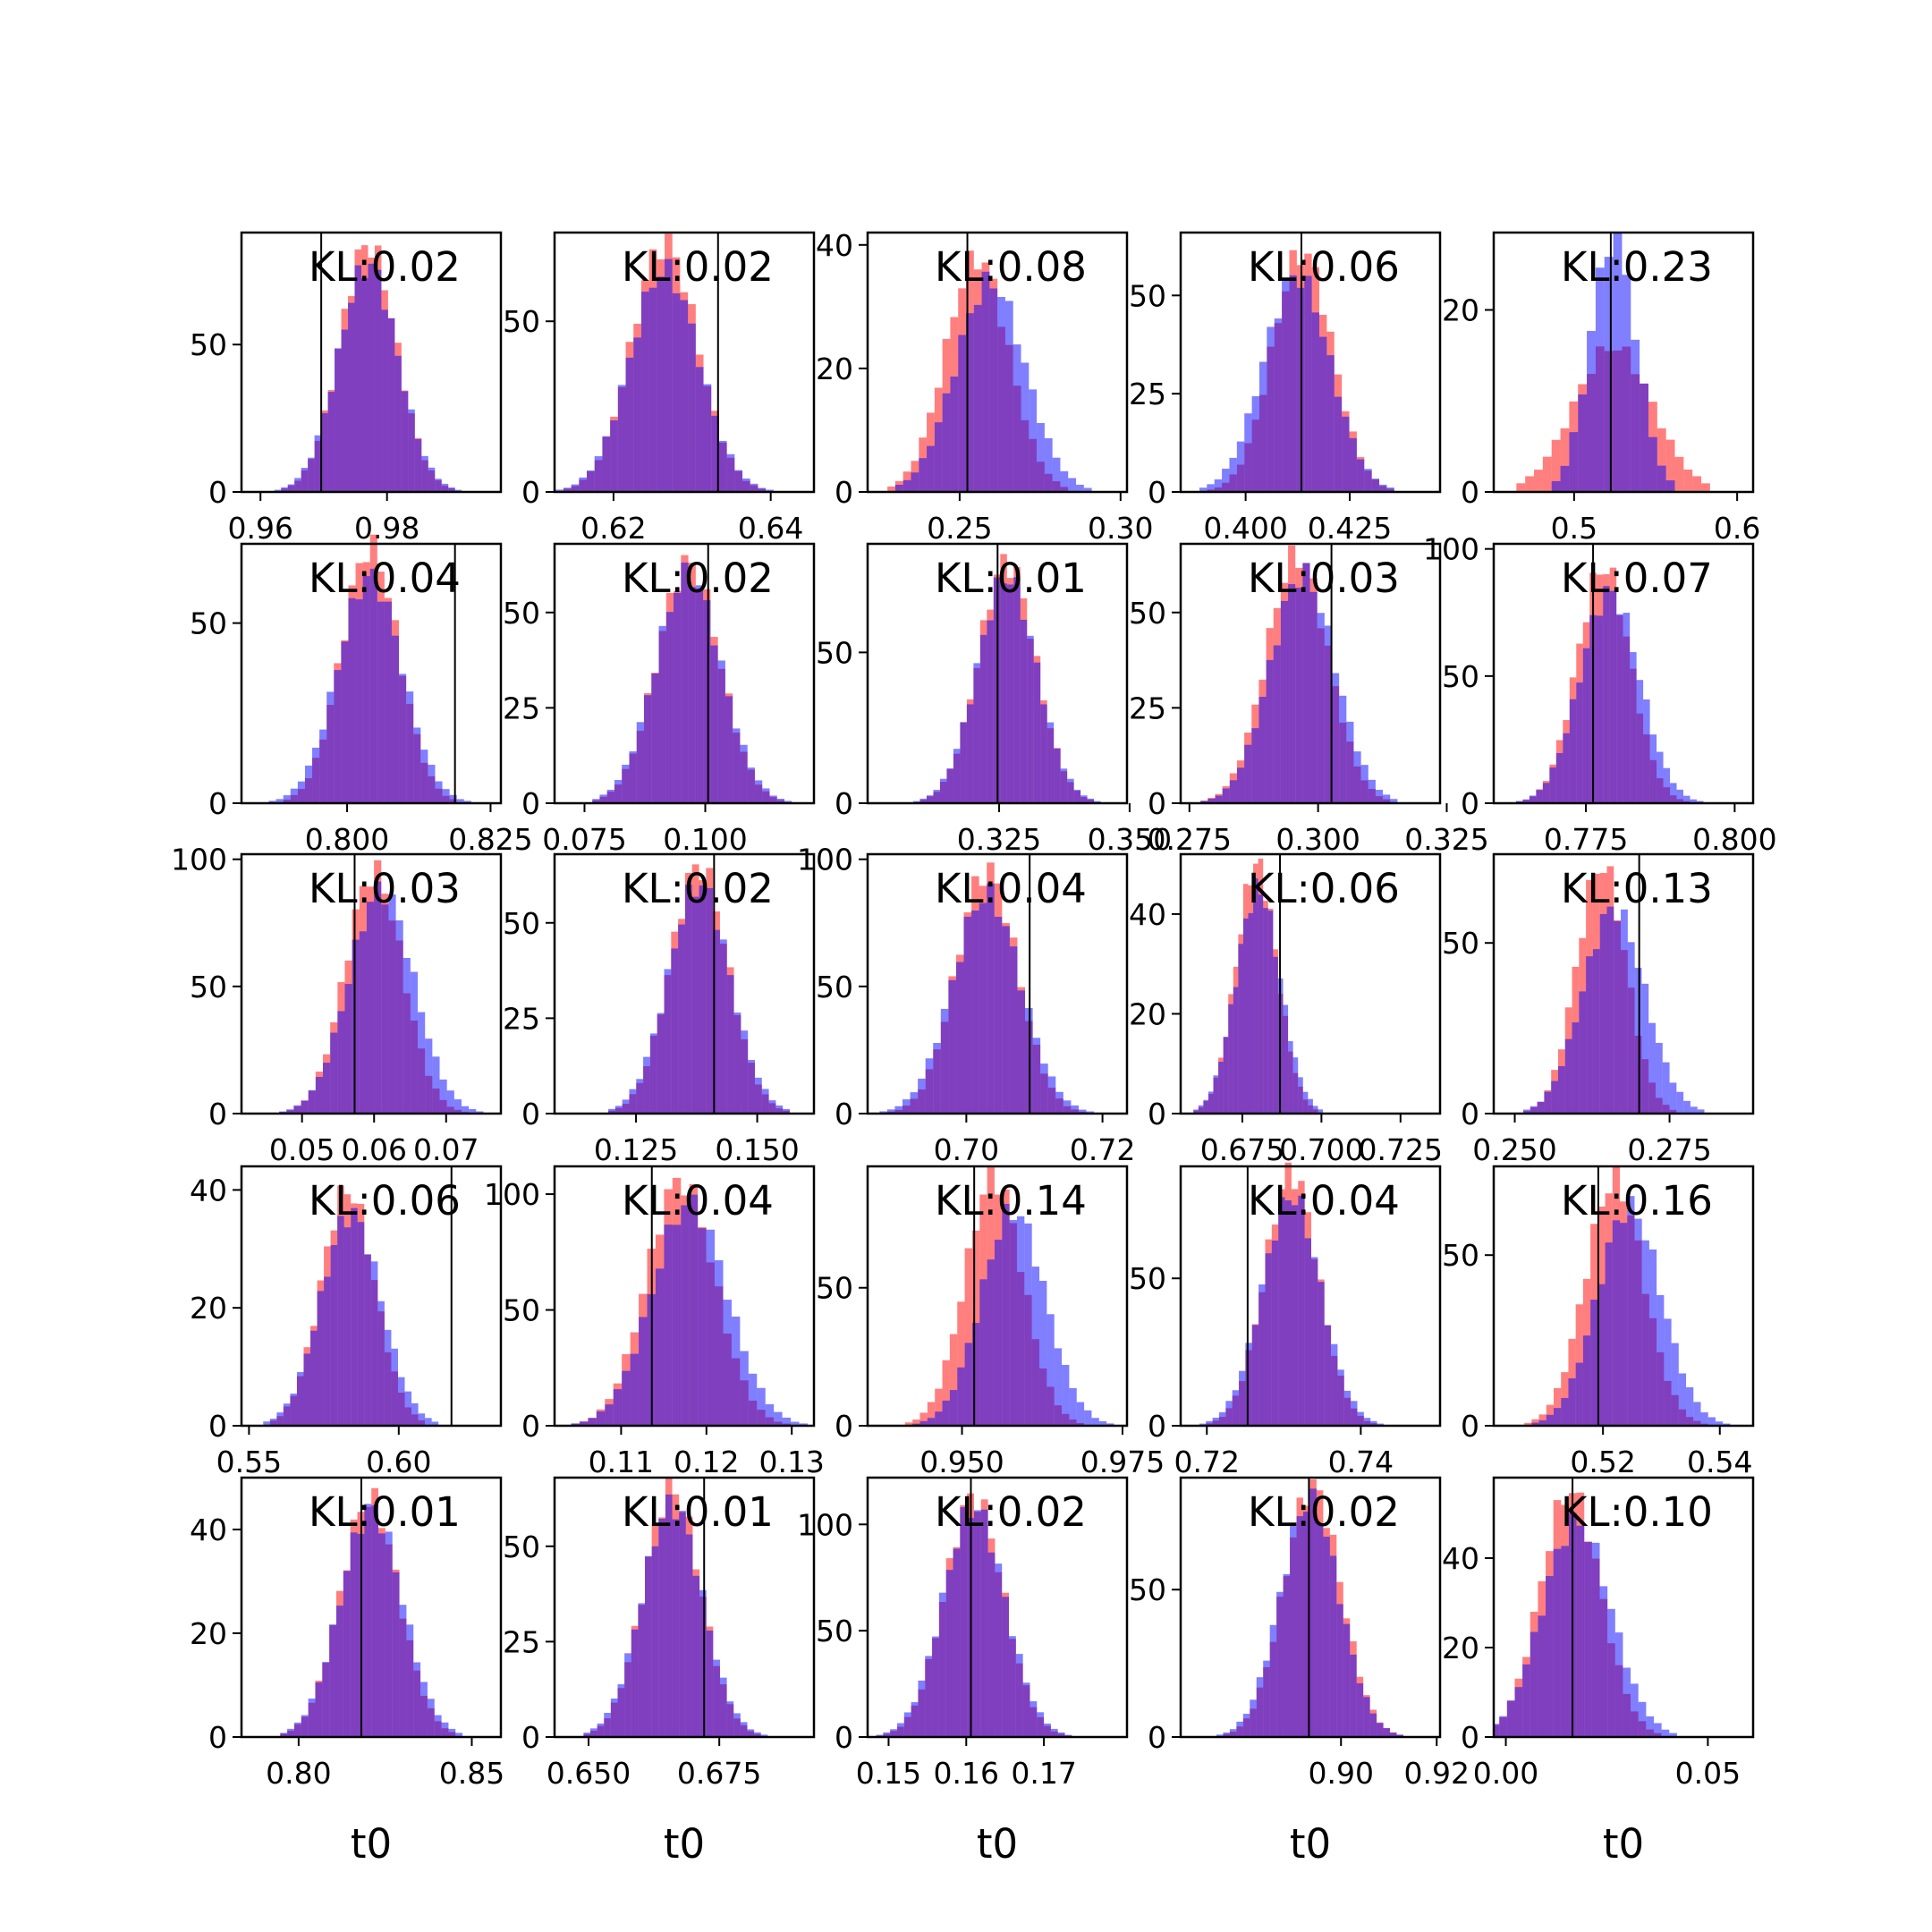  I want to click on kl-divergence-label: KL:0.16, so click(1637, 1200).